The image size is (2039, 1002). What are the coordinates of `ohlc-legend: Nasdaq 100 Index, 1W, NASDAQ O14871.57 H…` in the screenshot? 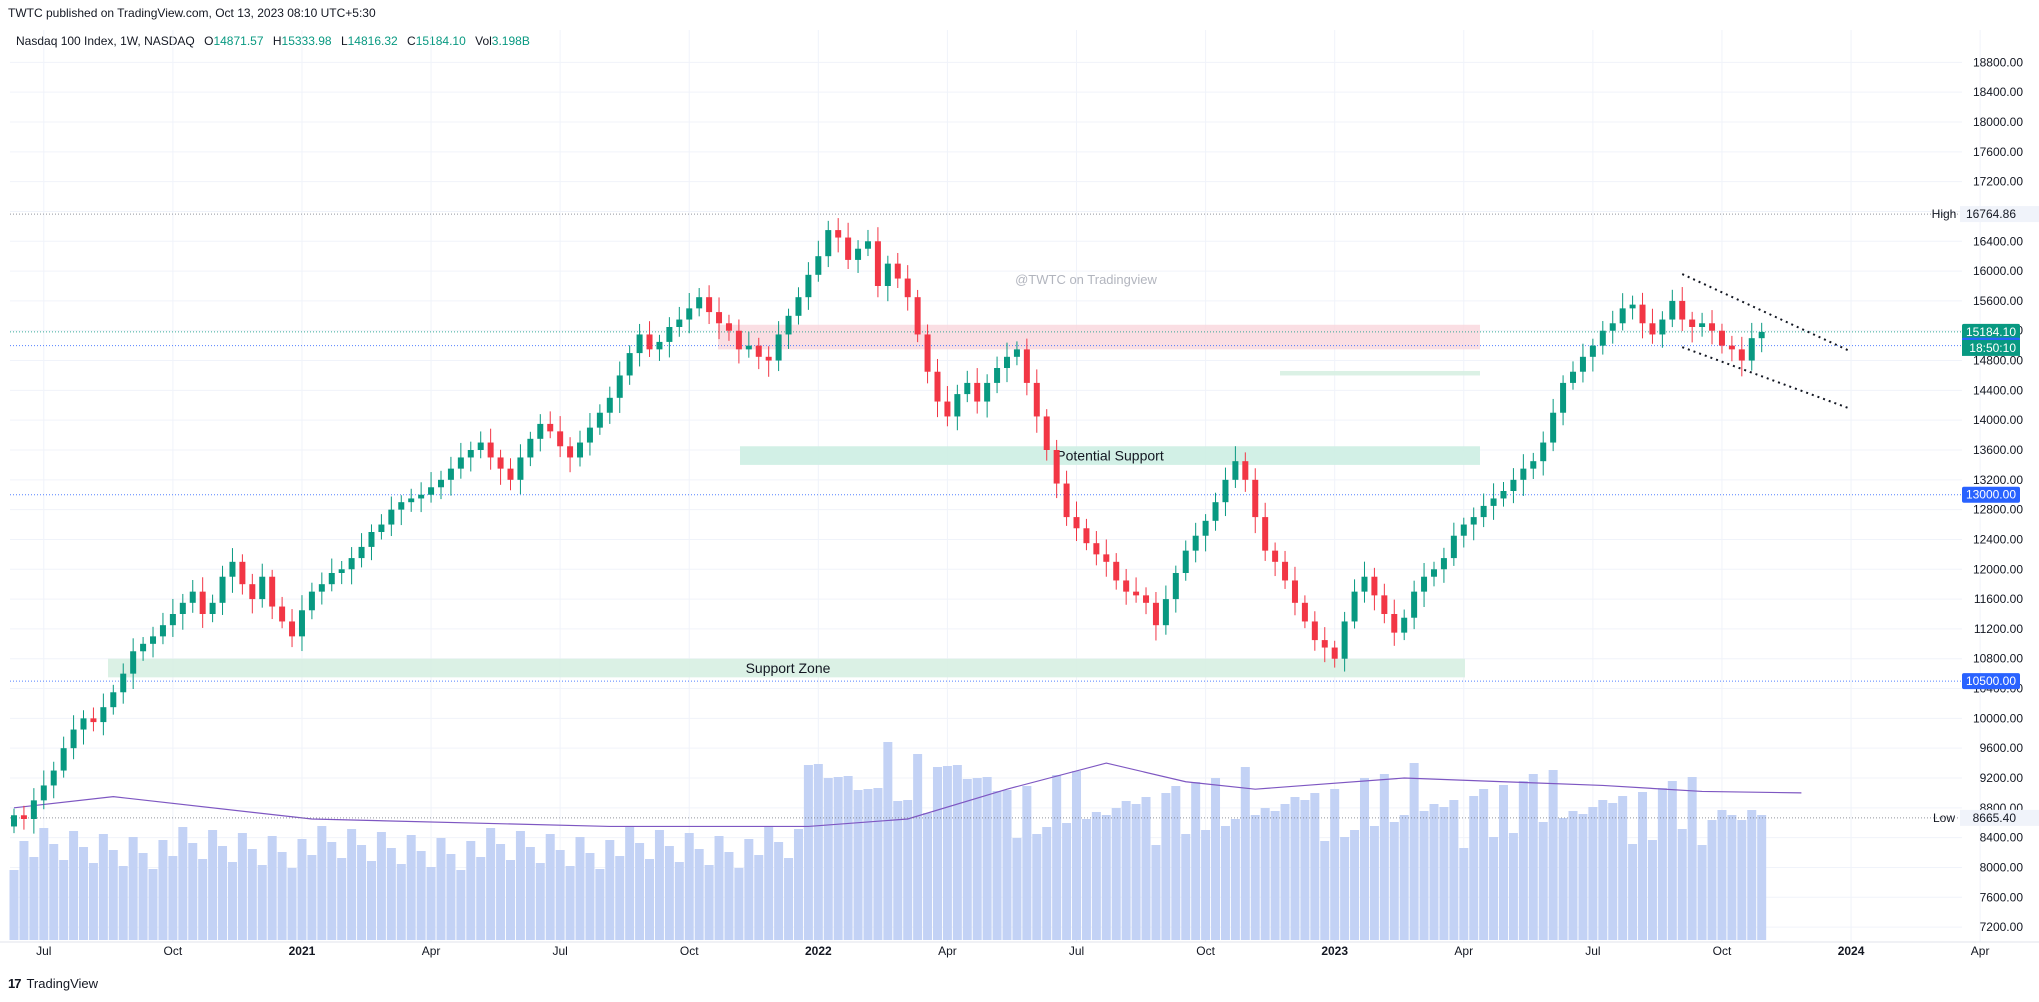 It's located at (273, 41).